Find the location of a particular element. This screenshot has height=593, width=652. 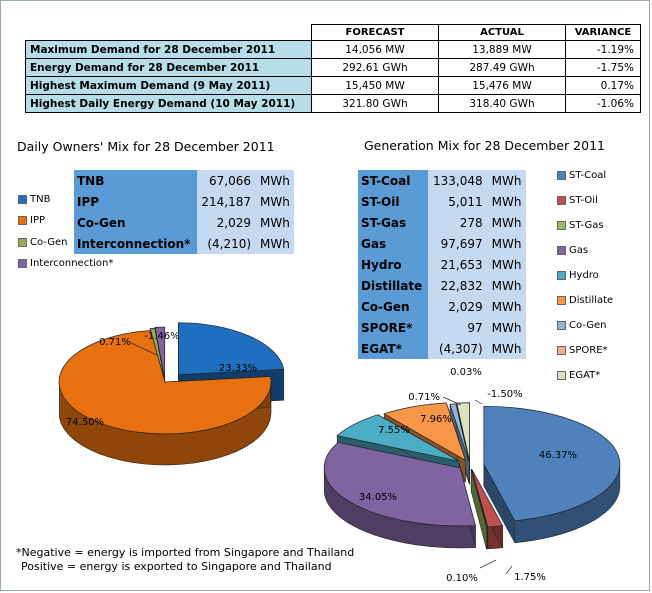

owners-row: TNB 67,066 MWh is located at coordinates (184, 180).